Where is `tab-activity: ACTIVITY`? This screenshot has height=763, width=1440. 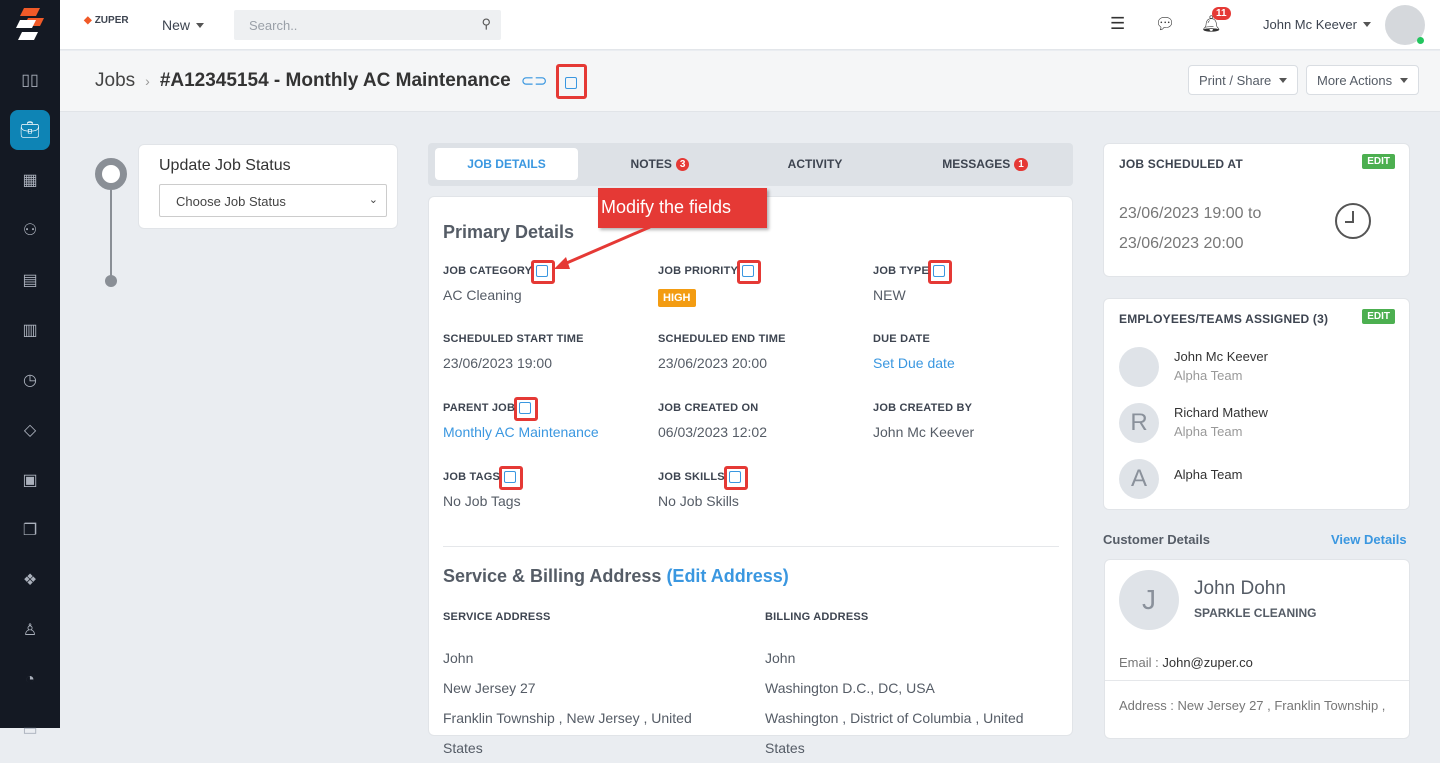 tab-activity: ACTIVITY is located at coordinates (815, 164).